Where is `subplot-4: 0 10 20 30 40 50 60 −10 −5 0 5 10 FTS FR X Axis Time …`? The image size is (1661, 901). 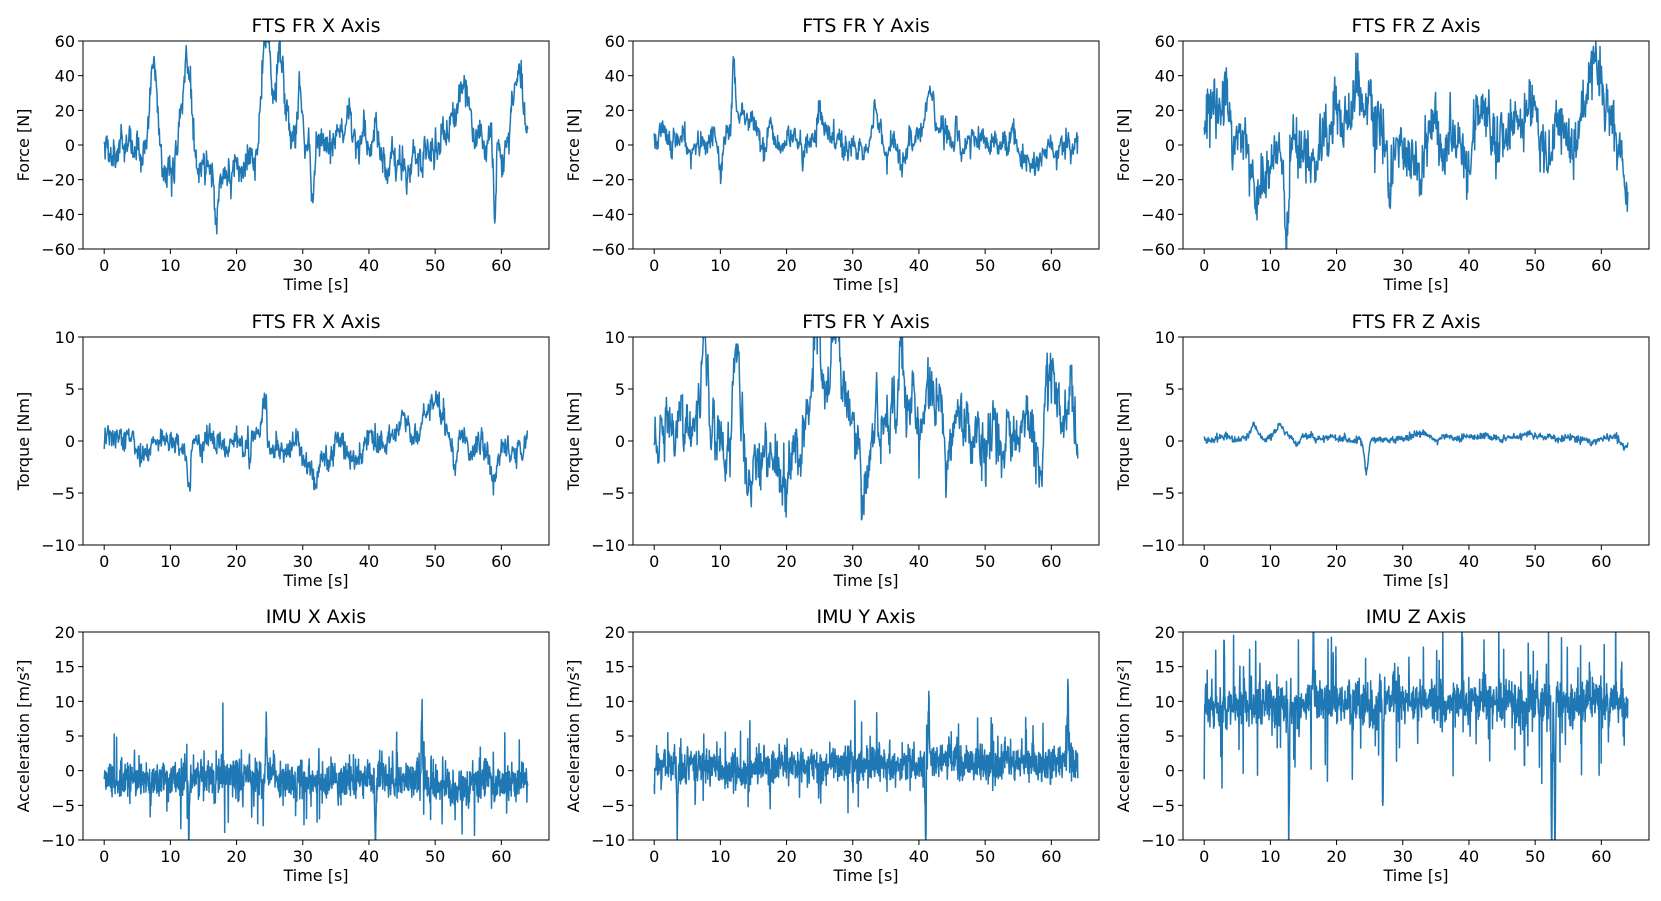 subplot-4: 0 10 20 30 40 50 60 −10 −5 0 5 10 FTS FR X Axis Time … is located at coordinates (282, 450).